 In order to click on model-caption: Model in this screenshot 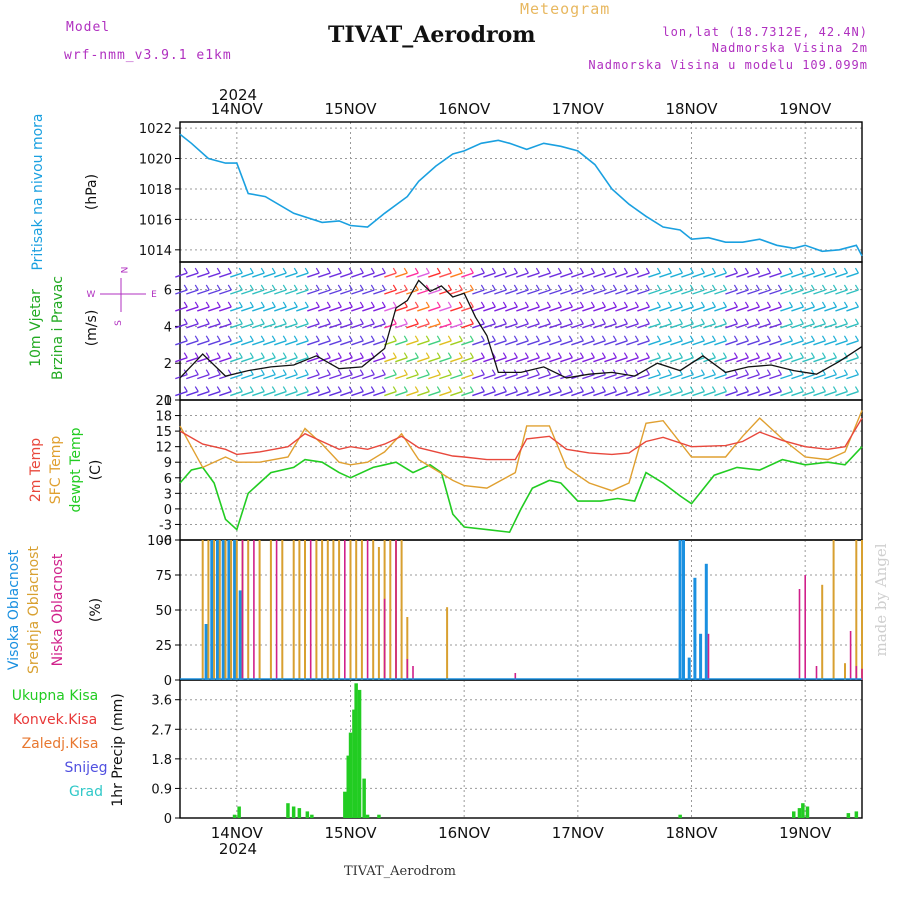, I will do `click(88, 27)`.